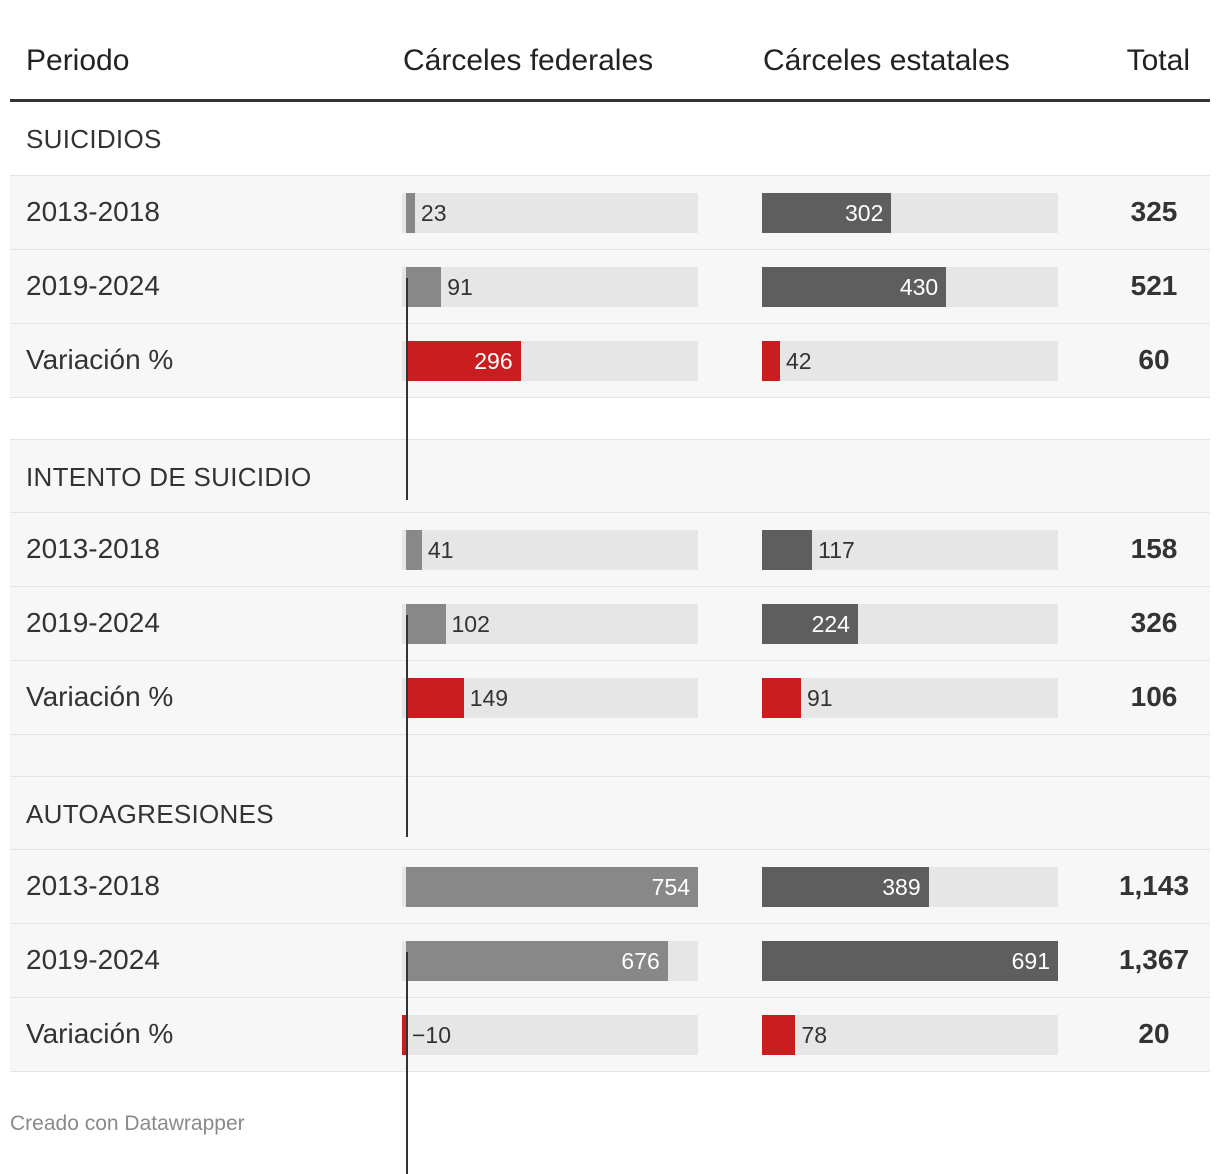  What do you see at coordinates (610, 813) in the screenshot?
I see `section-title-row: AUTOAGRESIONES` at bounding box center [610, 813].